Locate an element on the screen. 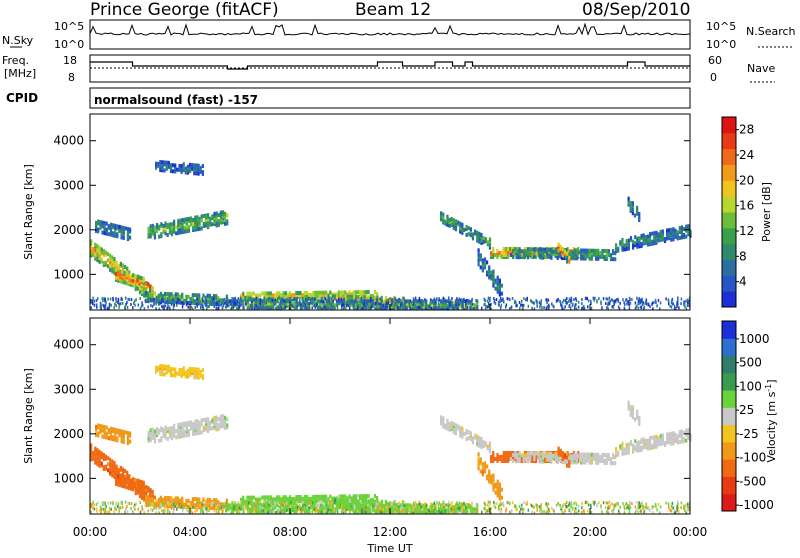  nsky-label: N.Sky is located at coordinates (18, 40).